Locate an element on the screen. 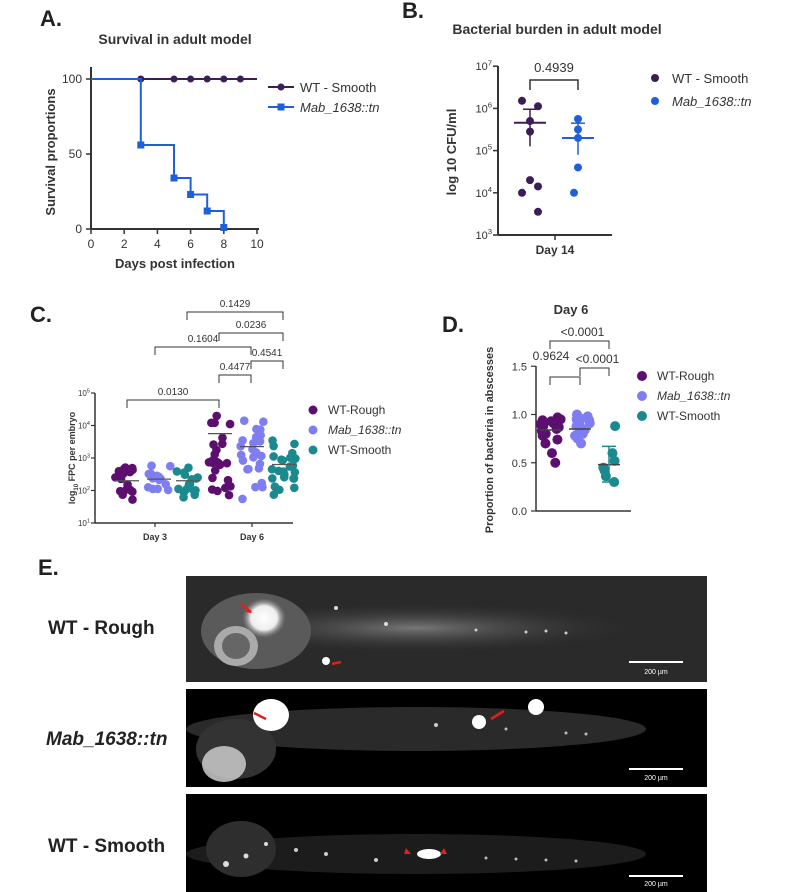 Image resolution: width=787 pixels, height=892 pixels. comparison-pvalue: 0.9624 is located at coordinates (551, 356).